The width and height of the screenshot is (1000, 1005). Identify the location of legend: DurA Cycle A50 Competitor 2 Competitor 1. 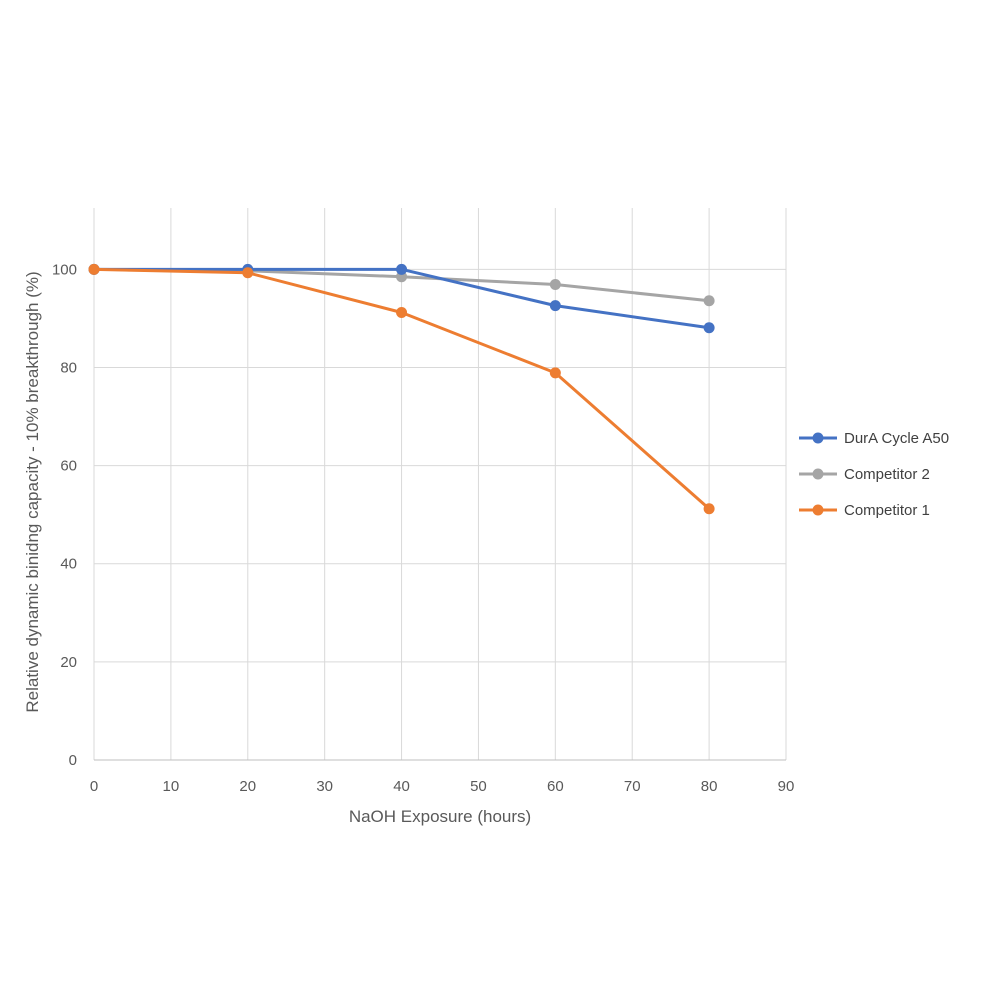
(874, 474).